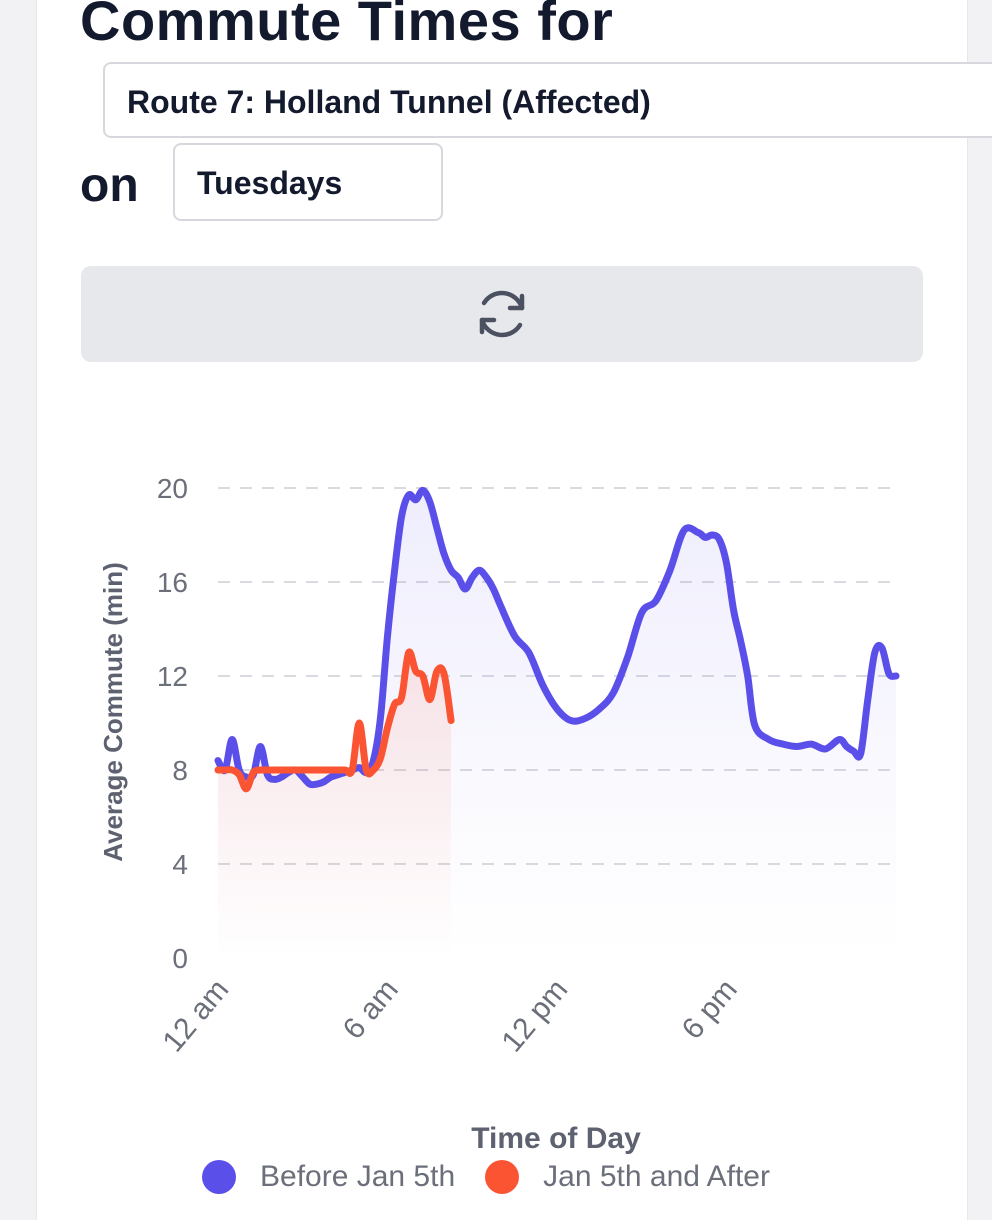  Describe the element at coordinates (334, 720) in the screenshot. I see `series-line-jan-5th-and-after` at that location.